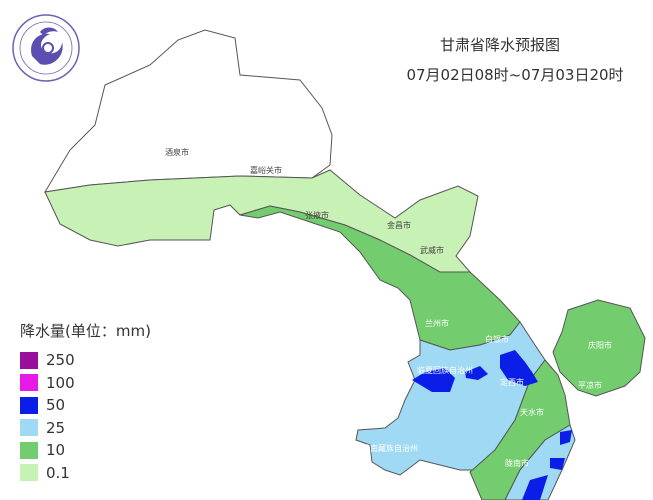 The image size is (653, 500). I want to click on map-title: 甘肃省降水预报图, so click(499, 45).